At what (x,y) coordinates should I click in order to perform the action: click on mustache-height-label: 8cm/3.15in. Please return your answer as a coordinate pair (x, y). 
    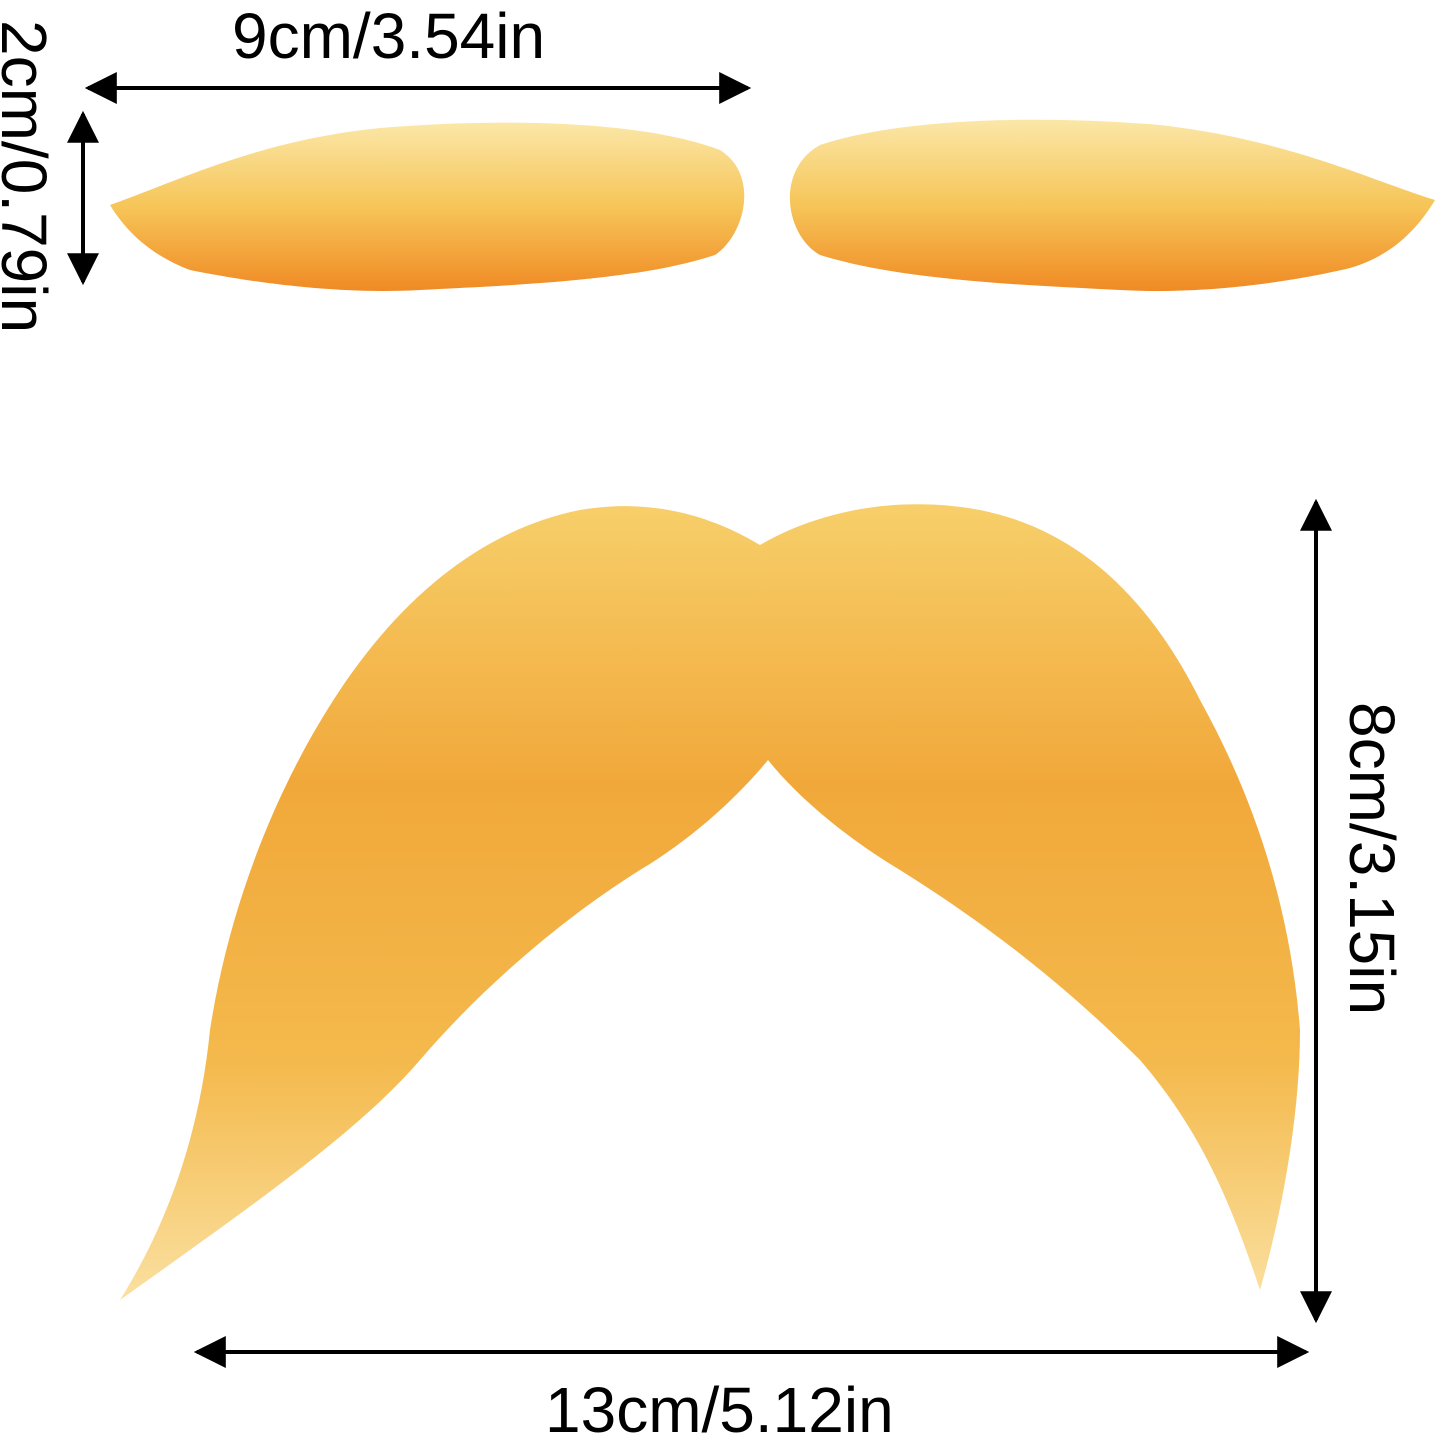
    Looking at the image, I should click on (1372, 859).